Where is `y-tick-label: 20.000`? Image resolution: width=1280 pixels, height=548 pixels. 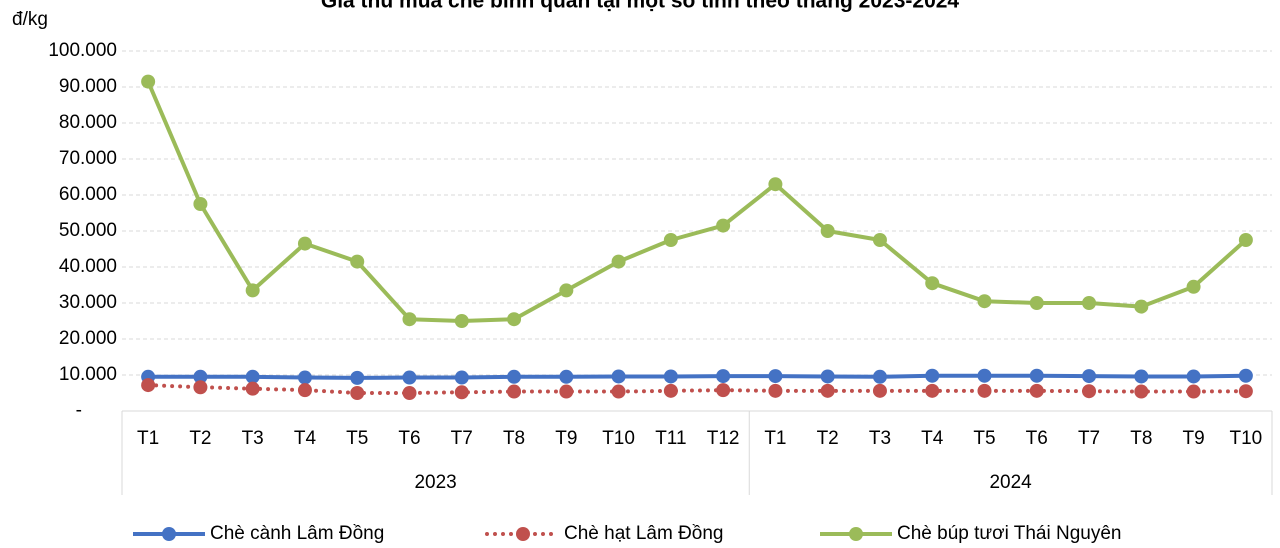
y-tick-label: 20.000 is located at coordinates (88, 338).